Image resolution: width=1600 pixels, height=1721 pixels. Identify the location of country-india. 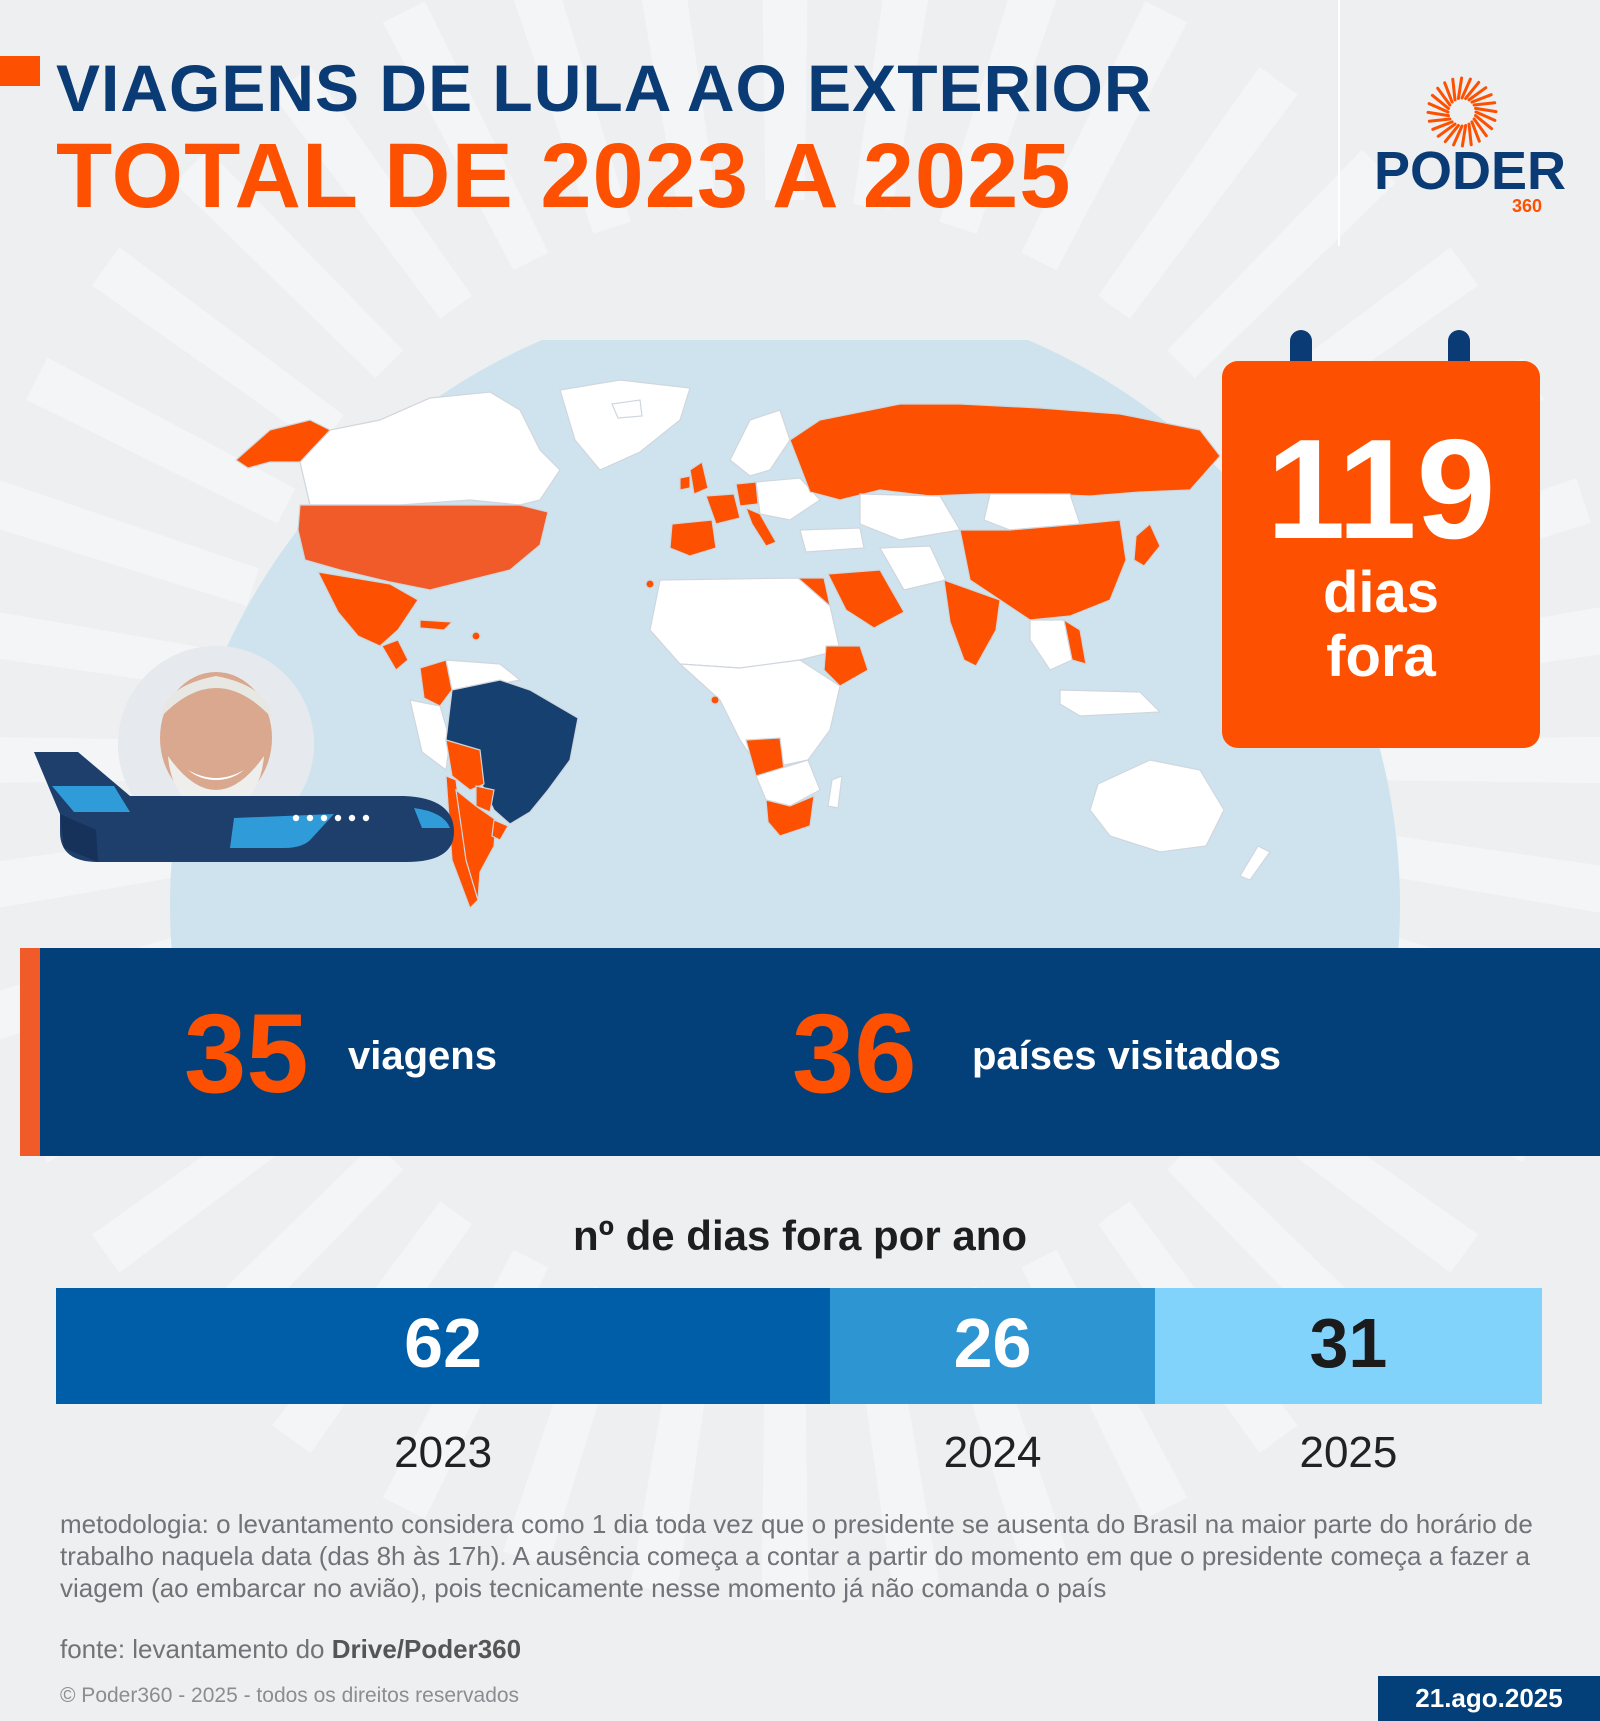
(972, 623).